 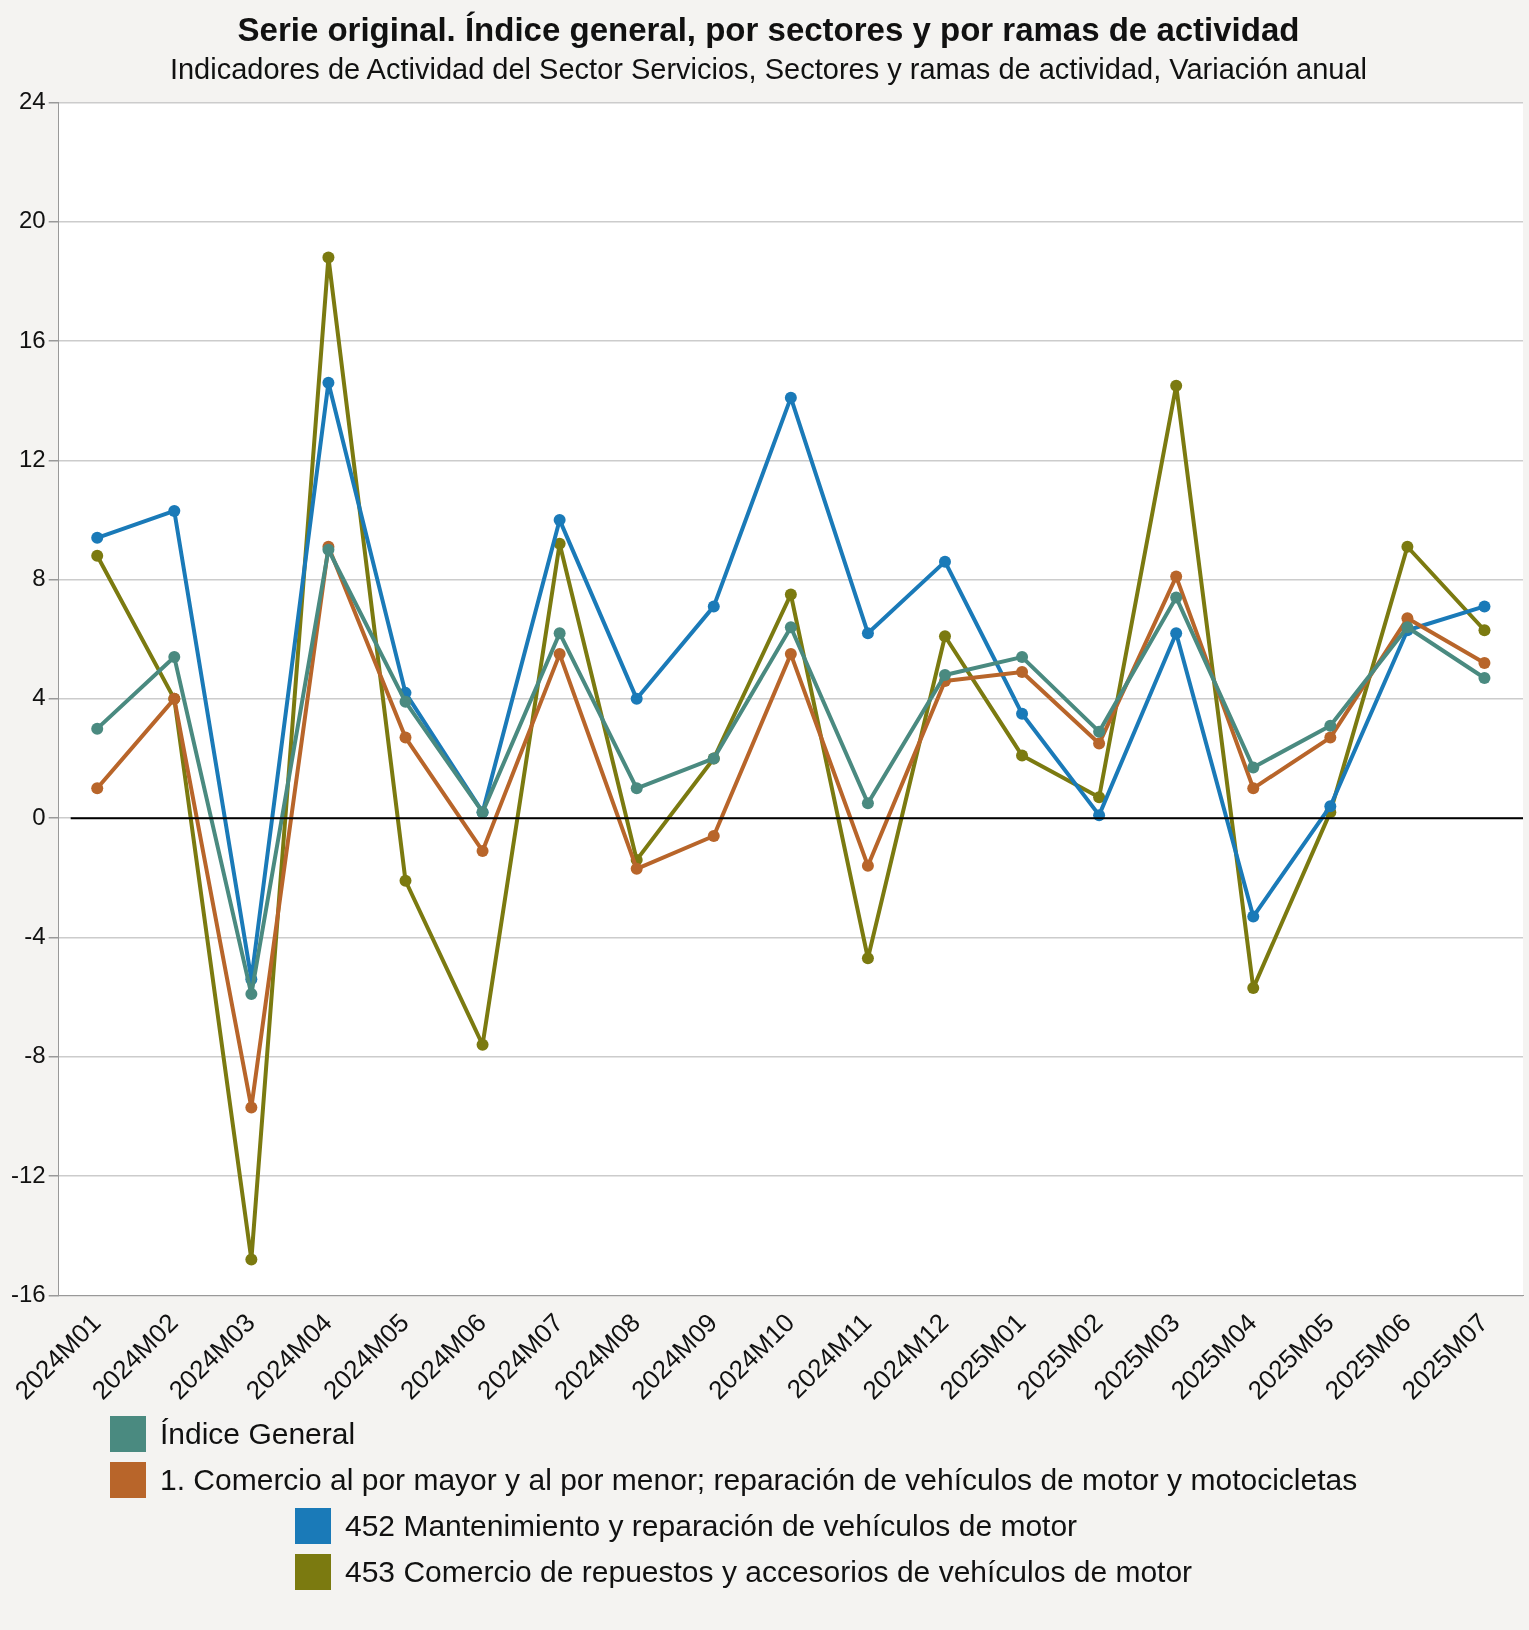 What do you see at coordinates (39, 578) in the screenshot?
I see `y-tick-label: 8` at bounding box center [39, 578].